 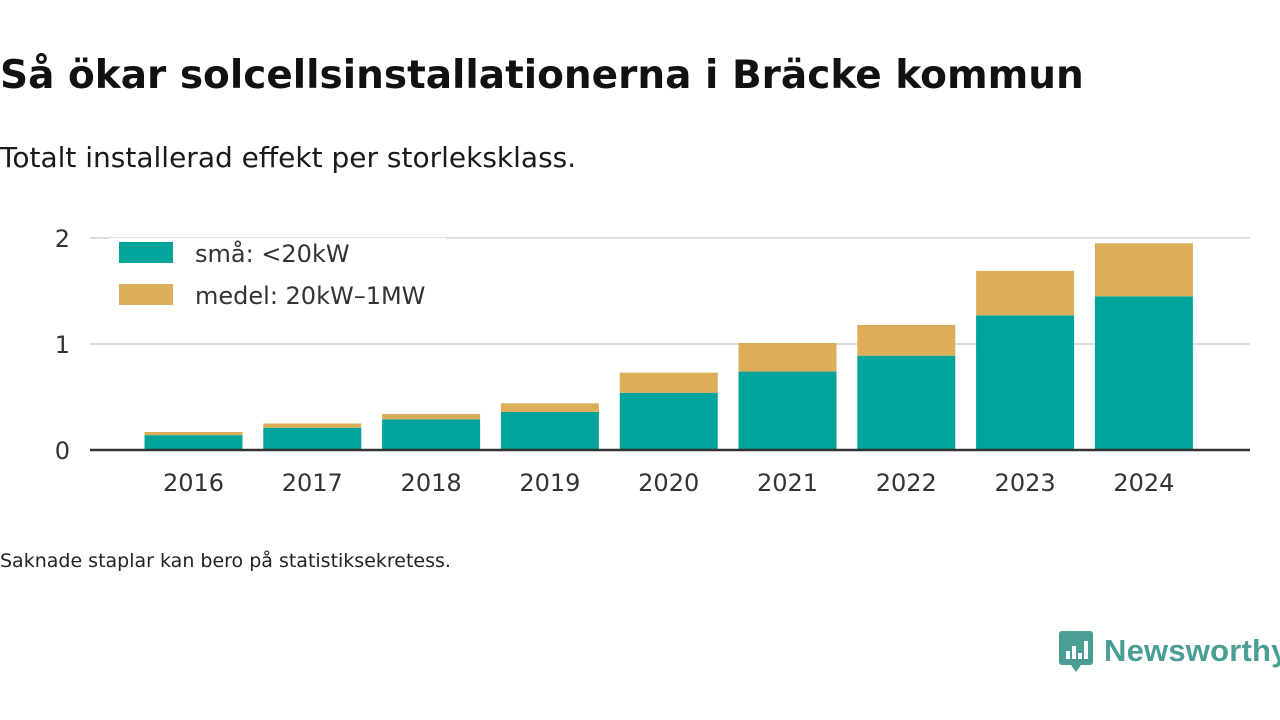 What do you see at coordinates (431, 483) in the screenshot?
I see `x-tick-label: 2018` at bounding box center [431, 483].